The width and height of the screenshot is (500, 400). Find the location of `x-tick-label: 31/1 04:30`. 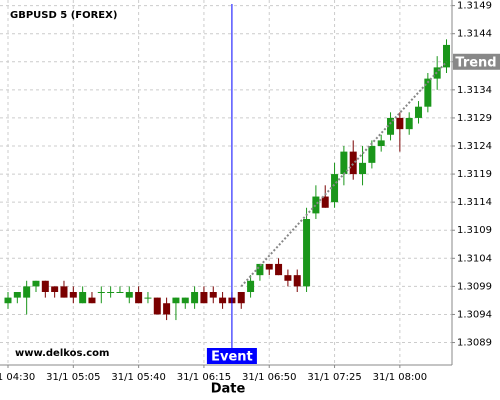

x-tick-label: 31/1 04:30 is located at coordinates (17, 377).